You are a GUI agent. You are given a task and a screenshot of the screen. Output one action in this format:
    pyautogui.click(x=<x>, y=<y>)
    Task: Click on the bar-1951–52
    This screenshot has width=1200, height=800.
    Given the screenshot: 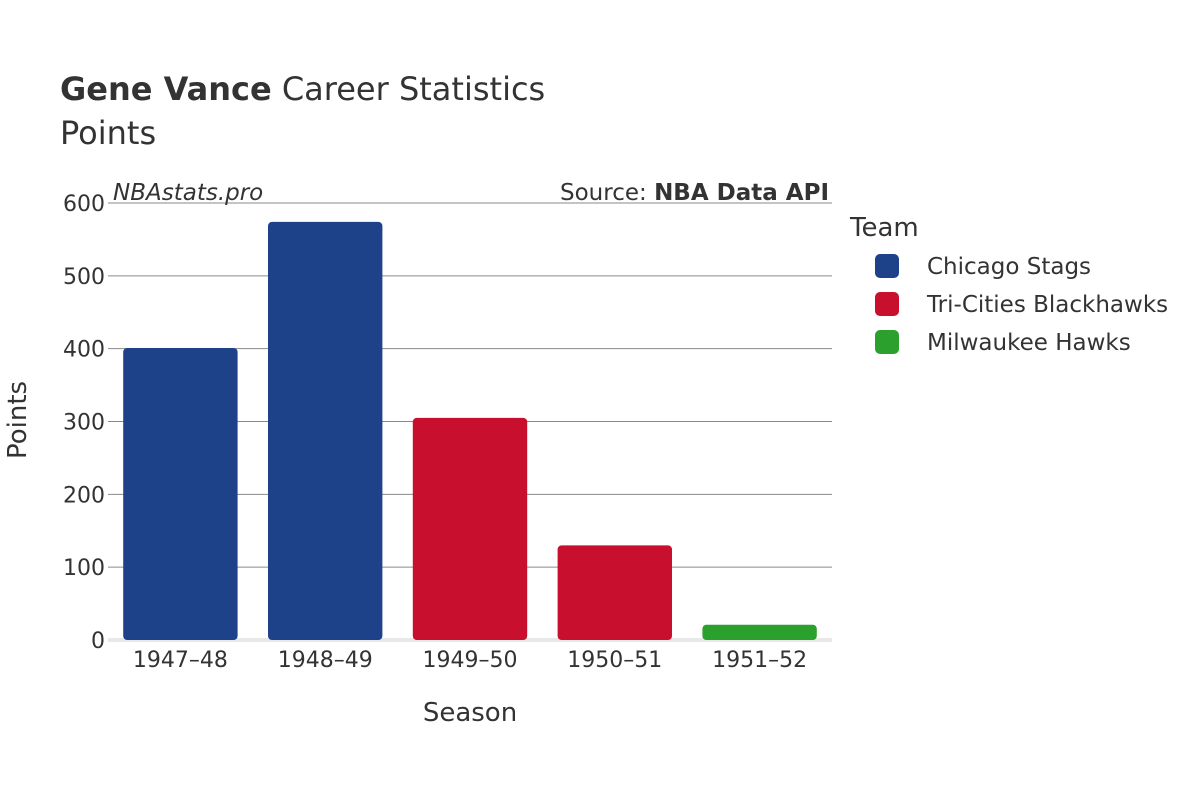 What is the action you would take?
    pyautogui.click(x=759, y=632)
    